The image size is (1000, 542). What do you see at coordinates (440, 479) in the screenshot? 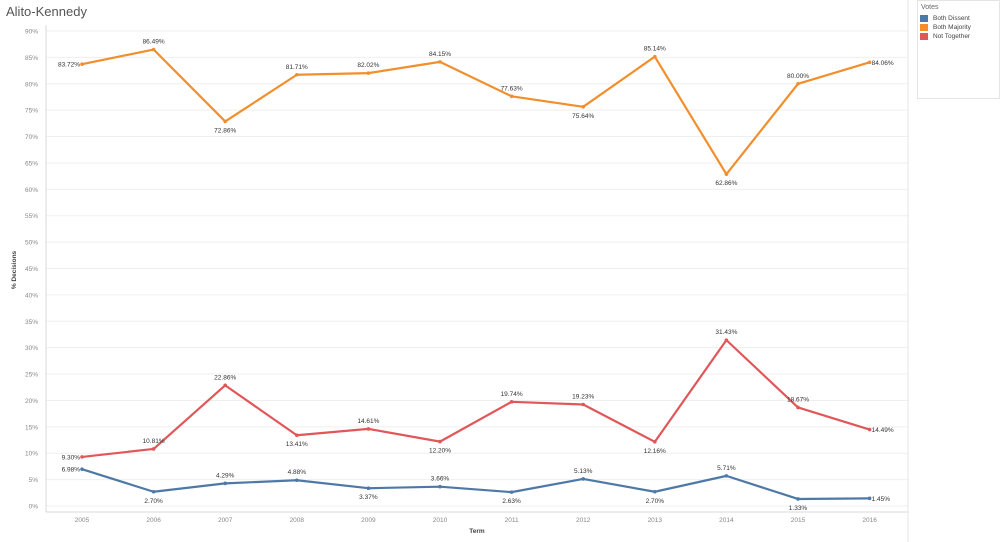
I see `data-label: 3.66%` at bounding box center [440, 479].